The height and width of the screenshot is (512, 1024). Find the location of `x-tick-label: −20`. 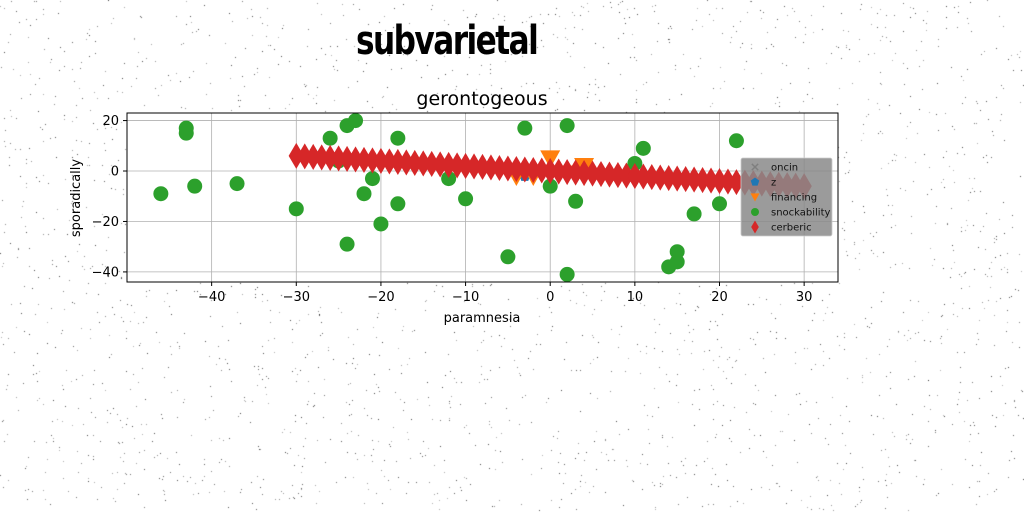

x-tick-label: −20 is located at coordinates (380, 297).